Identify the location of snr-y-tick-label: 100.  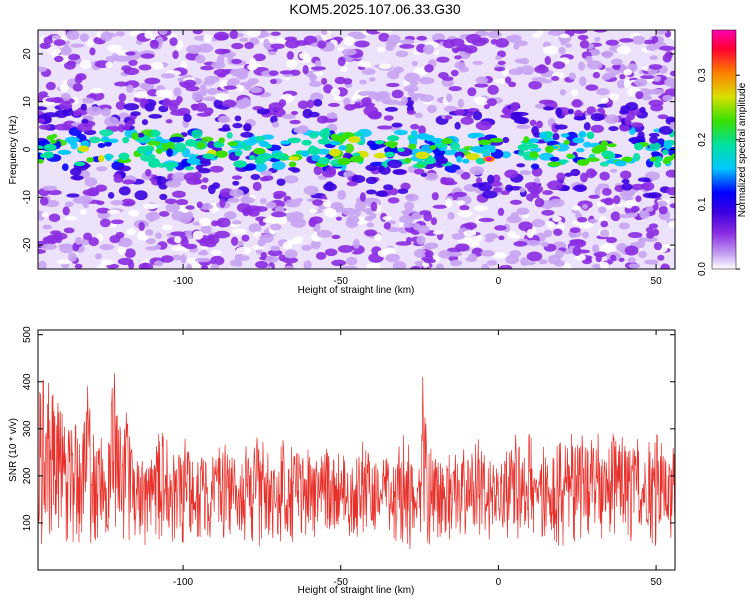
(27, 522).